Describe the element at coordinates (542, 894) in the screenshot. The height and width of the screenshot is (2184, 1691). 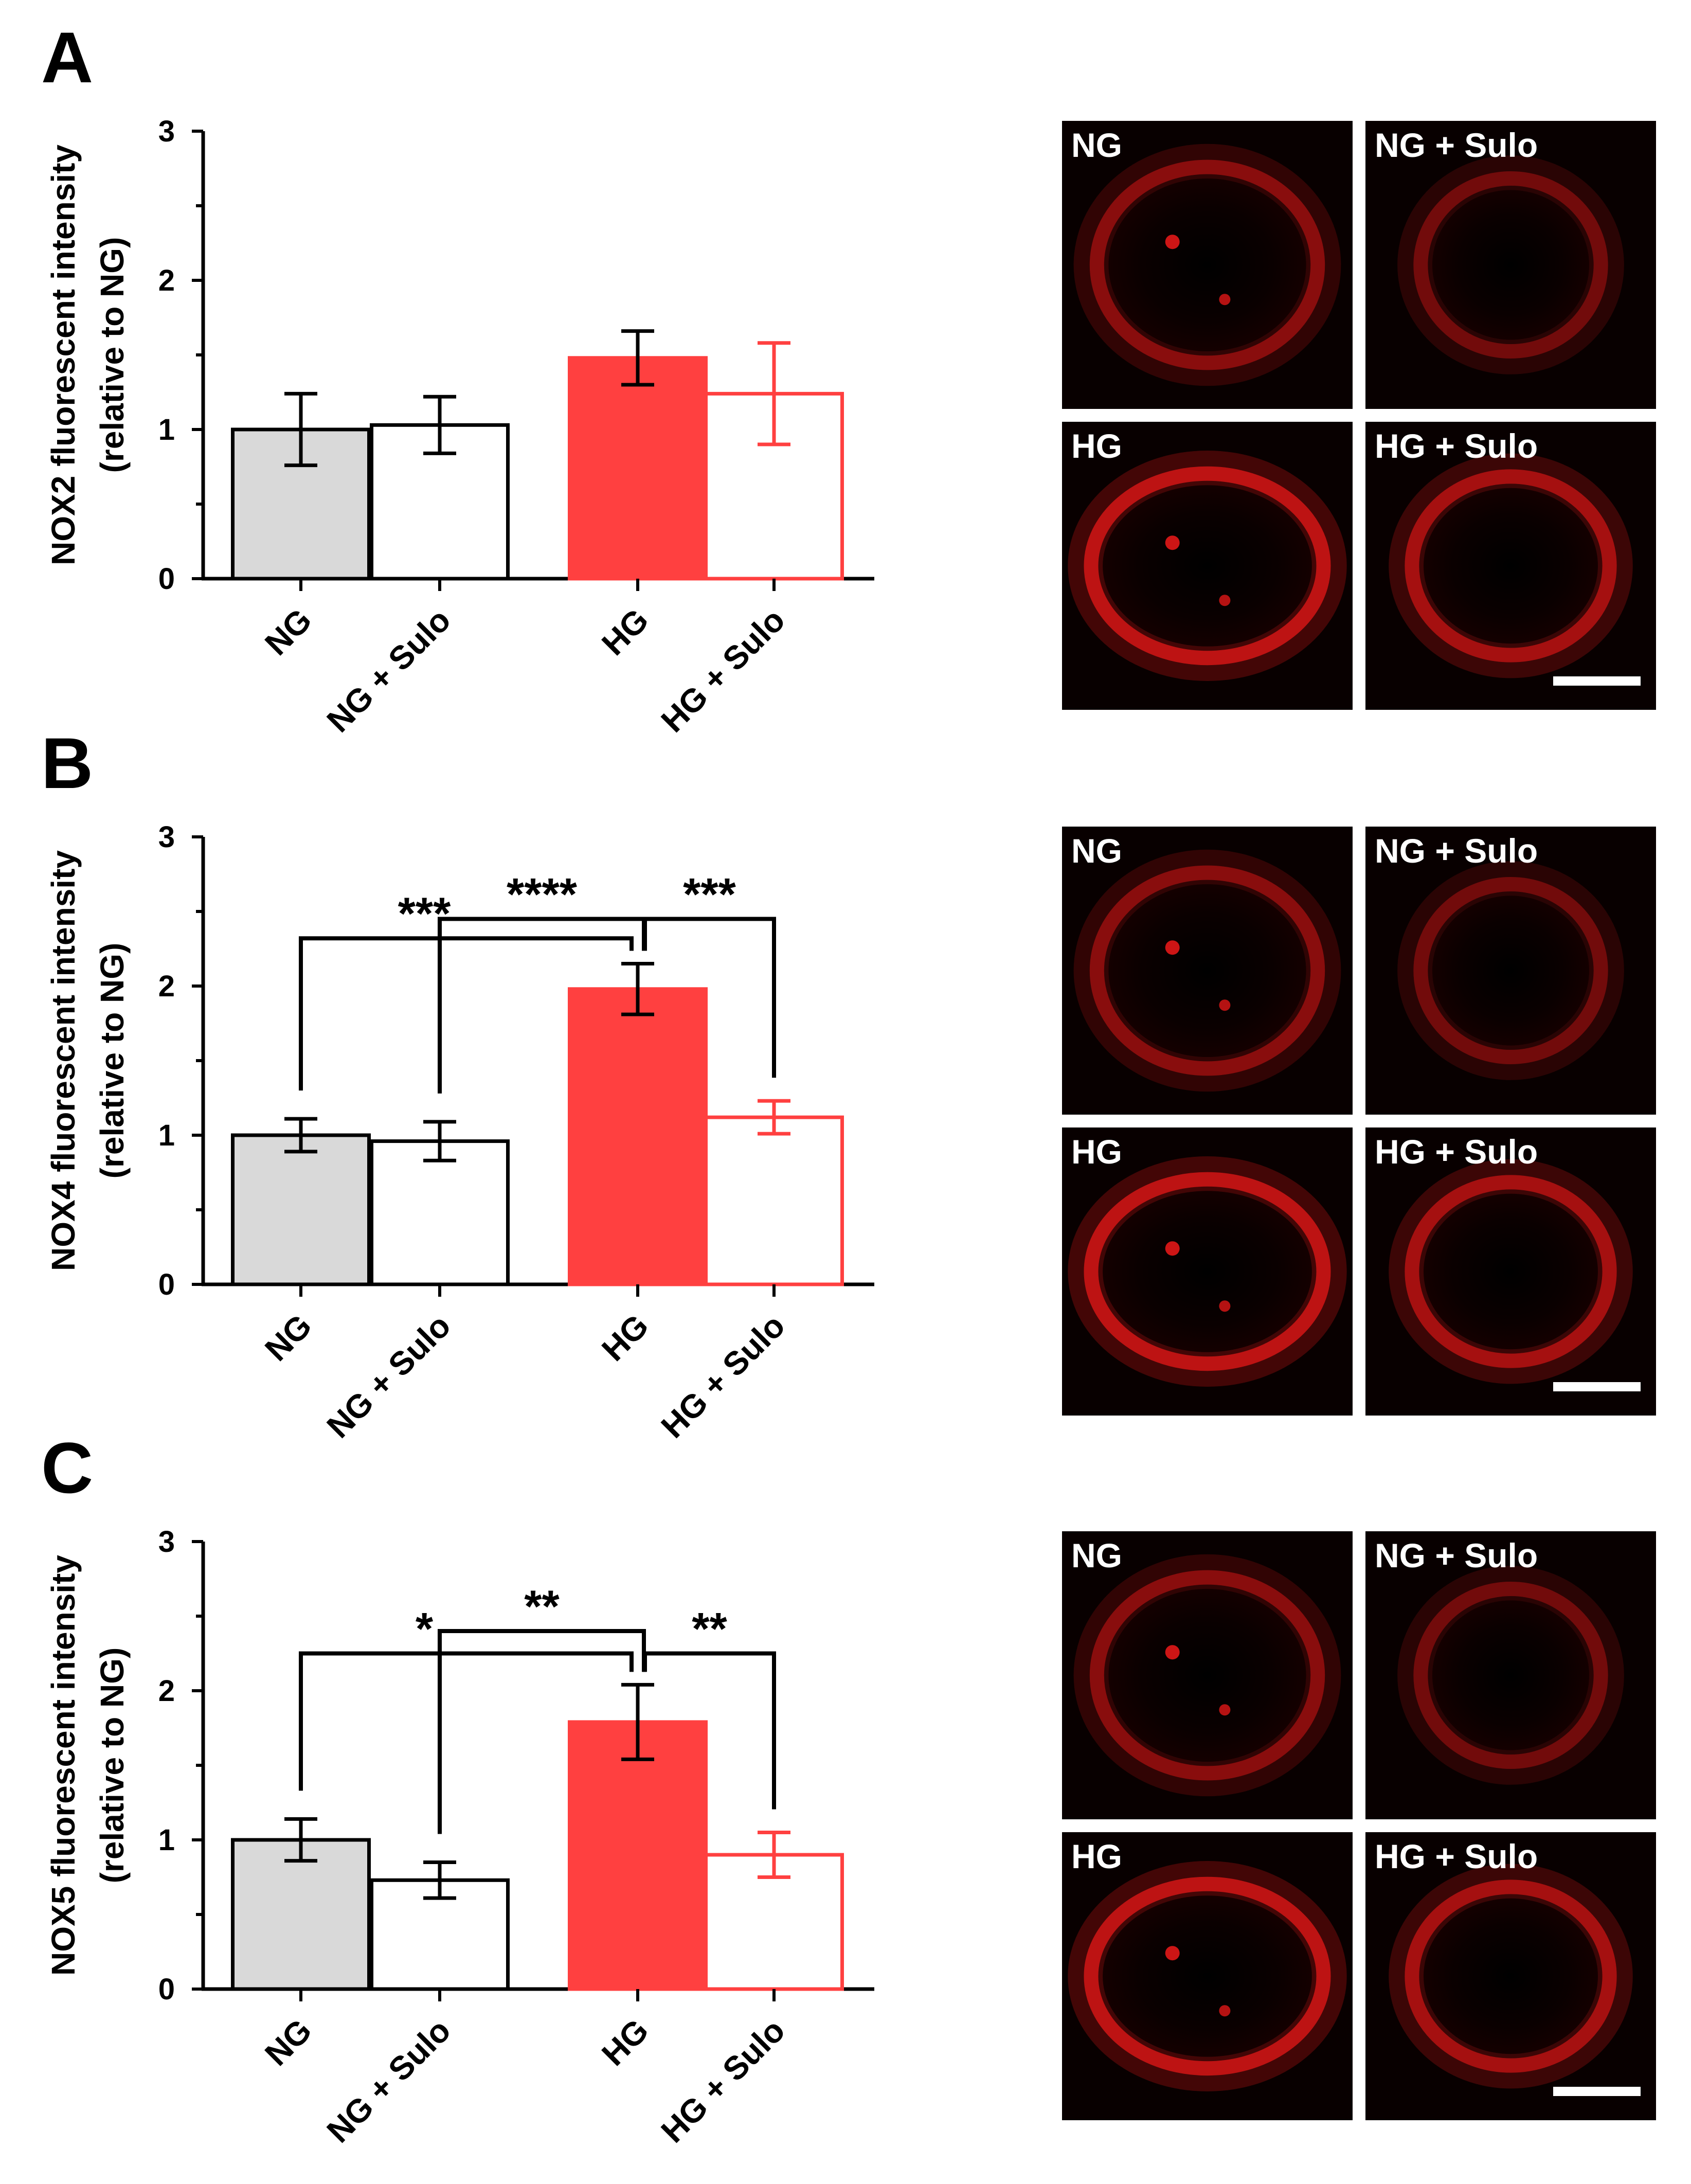
I see `significance-label: ****` at that location.